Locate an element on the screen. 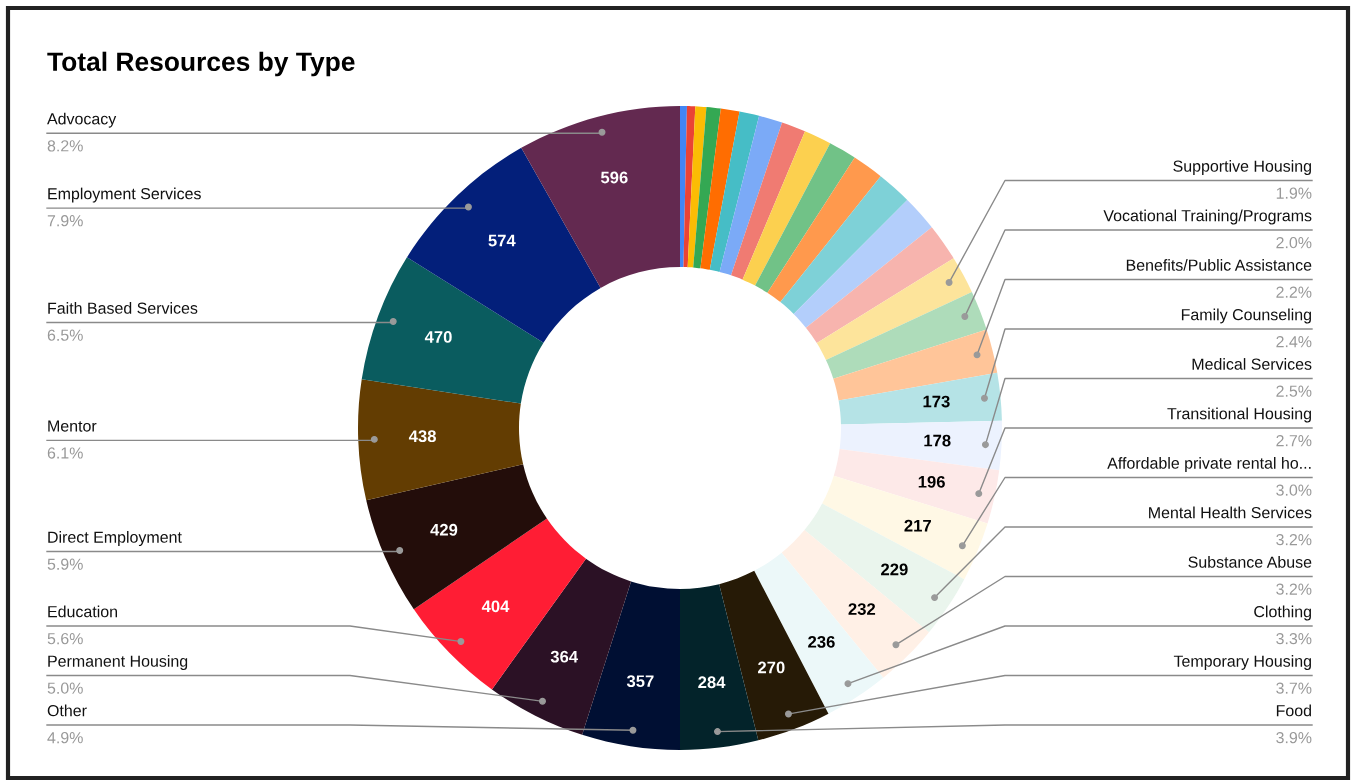  slice-label: Mentor is located at coordinates (72, 426).